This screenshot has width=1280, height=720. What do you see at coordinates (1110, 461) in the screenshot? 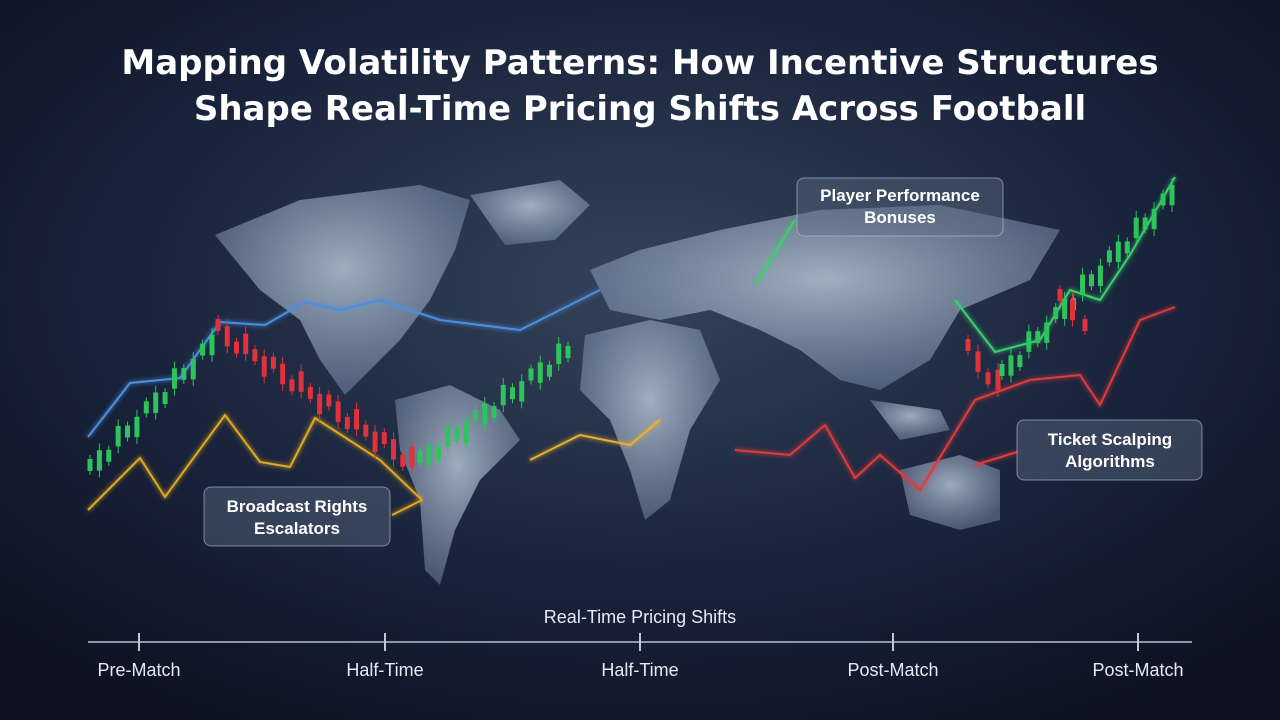
I see `callout-text: Algorithms` at bounding box center [1110, 461].